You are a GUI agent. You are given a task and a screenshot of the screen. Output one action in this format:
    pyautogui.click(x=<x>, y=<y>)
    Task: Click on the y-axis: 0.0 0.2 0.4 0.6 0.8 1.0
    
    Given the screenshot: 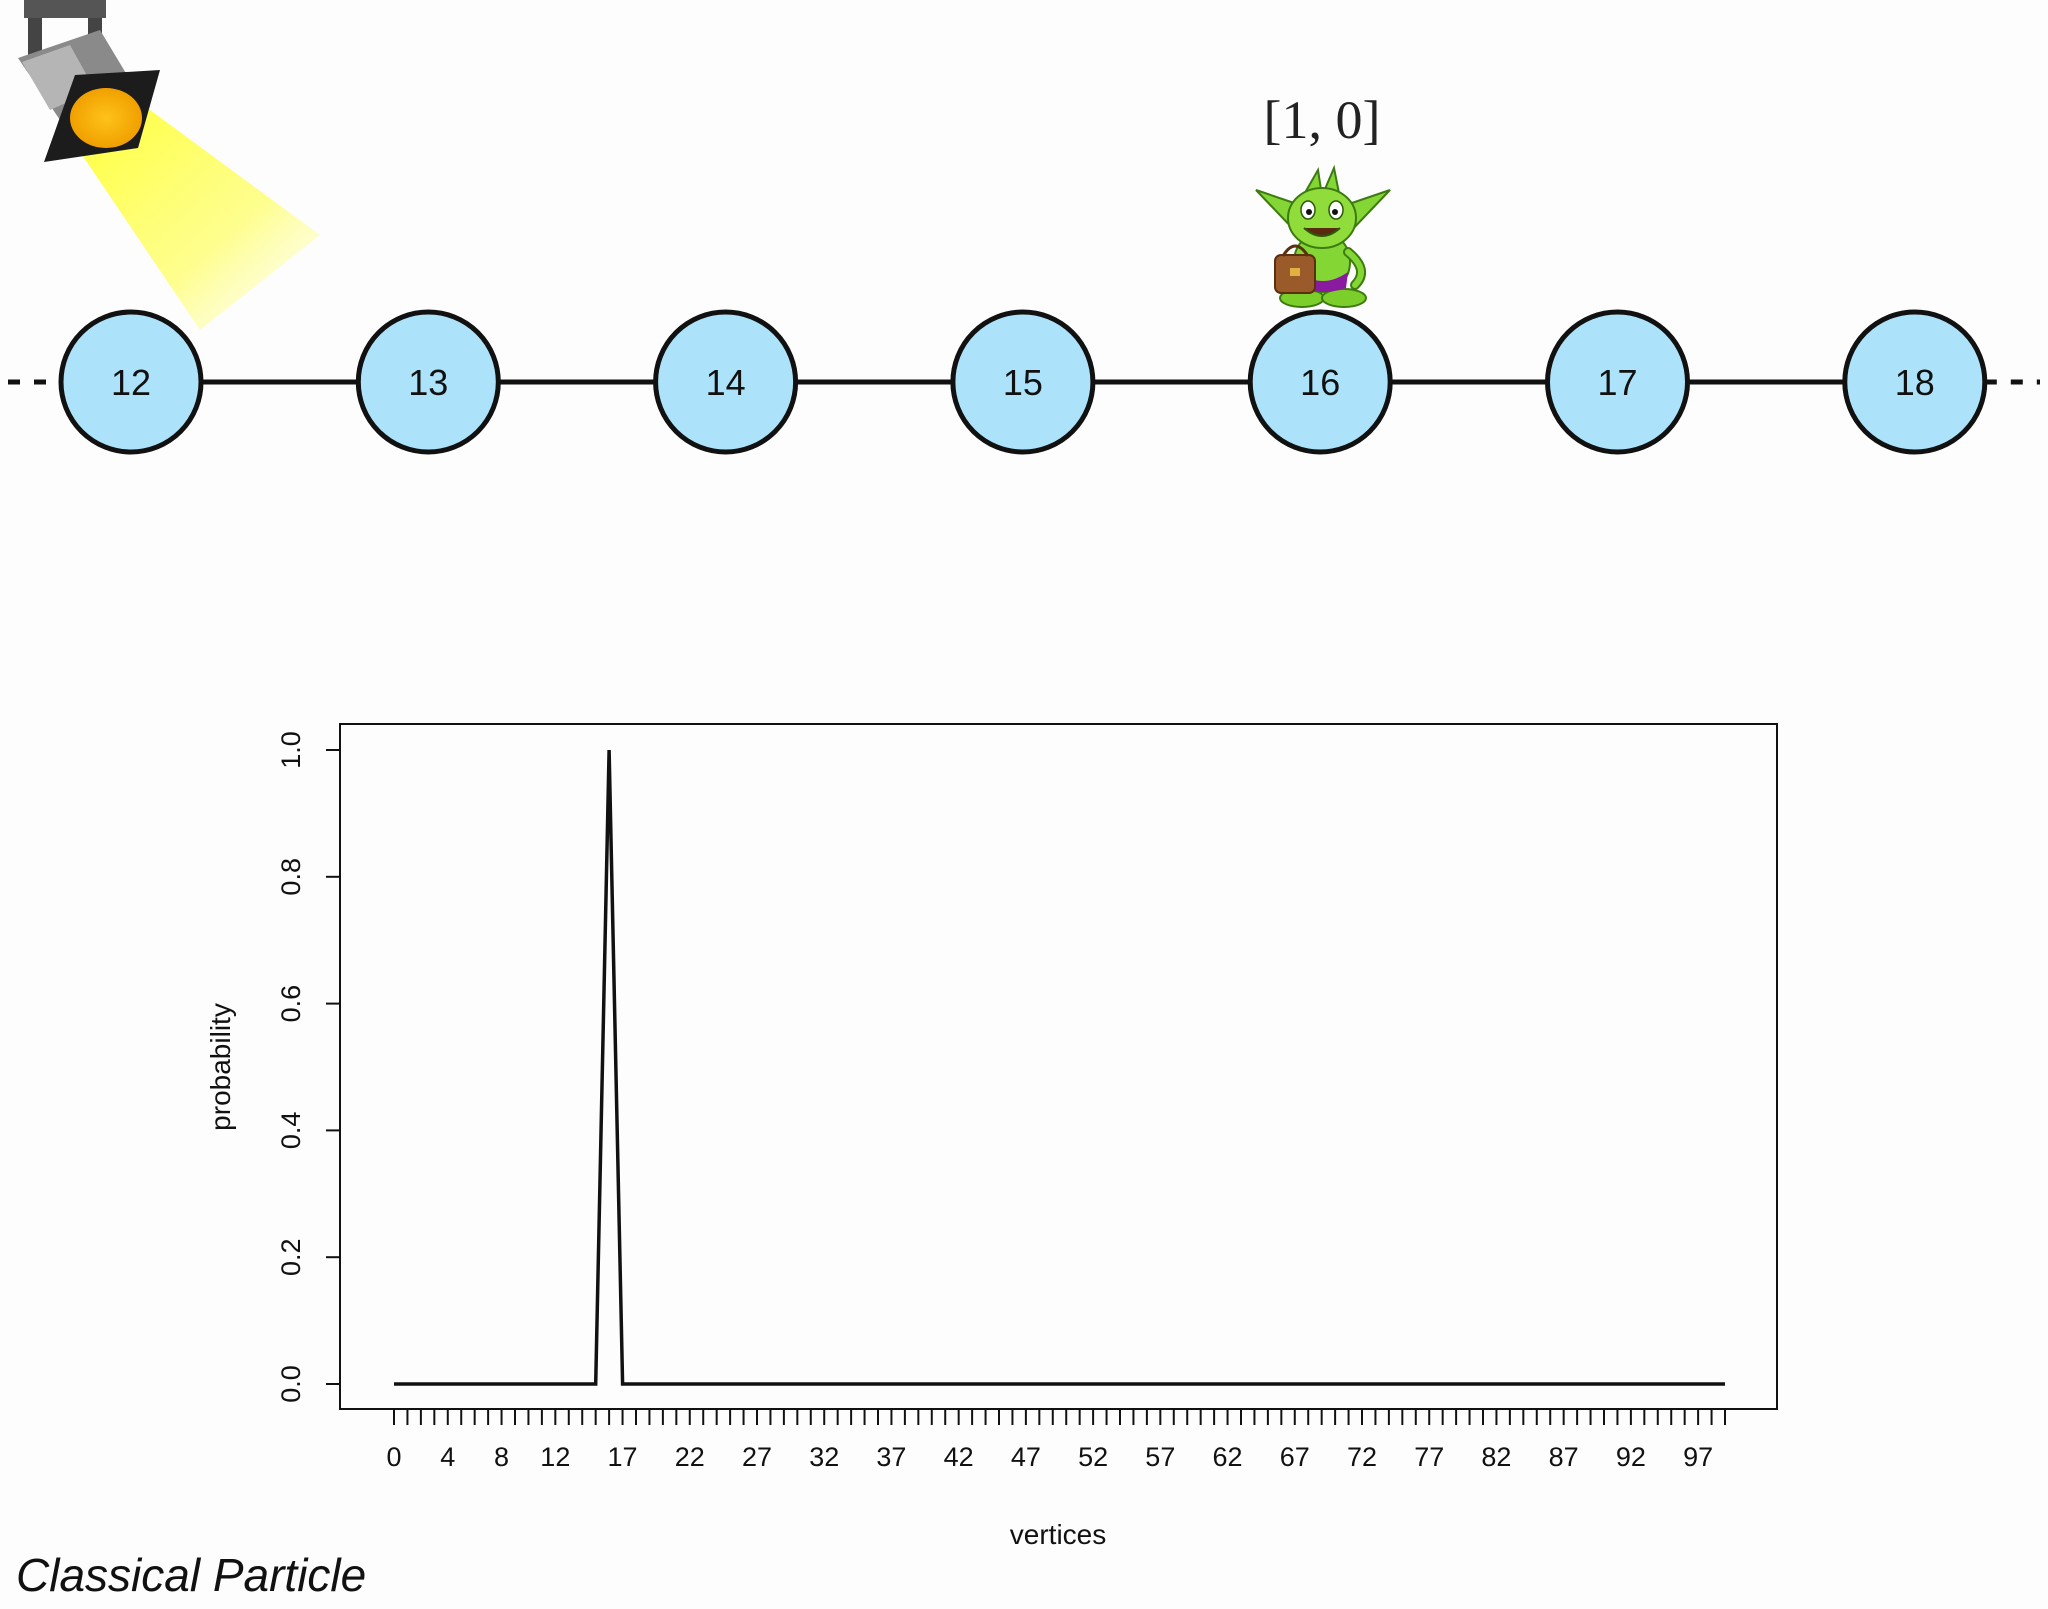 What is the action you would take?
    pyautogui.click(x=308, y=1067)
    